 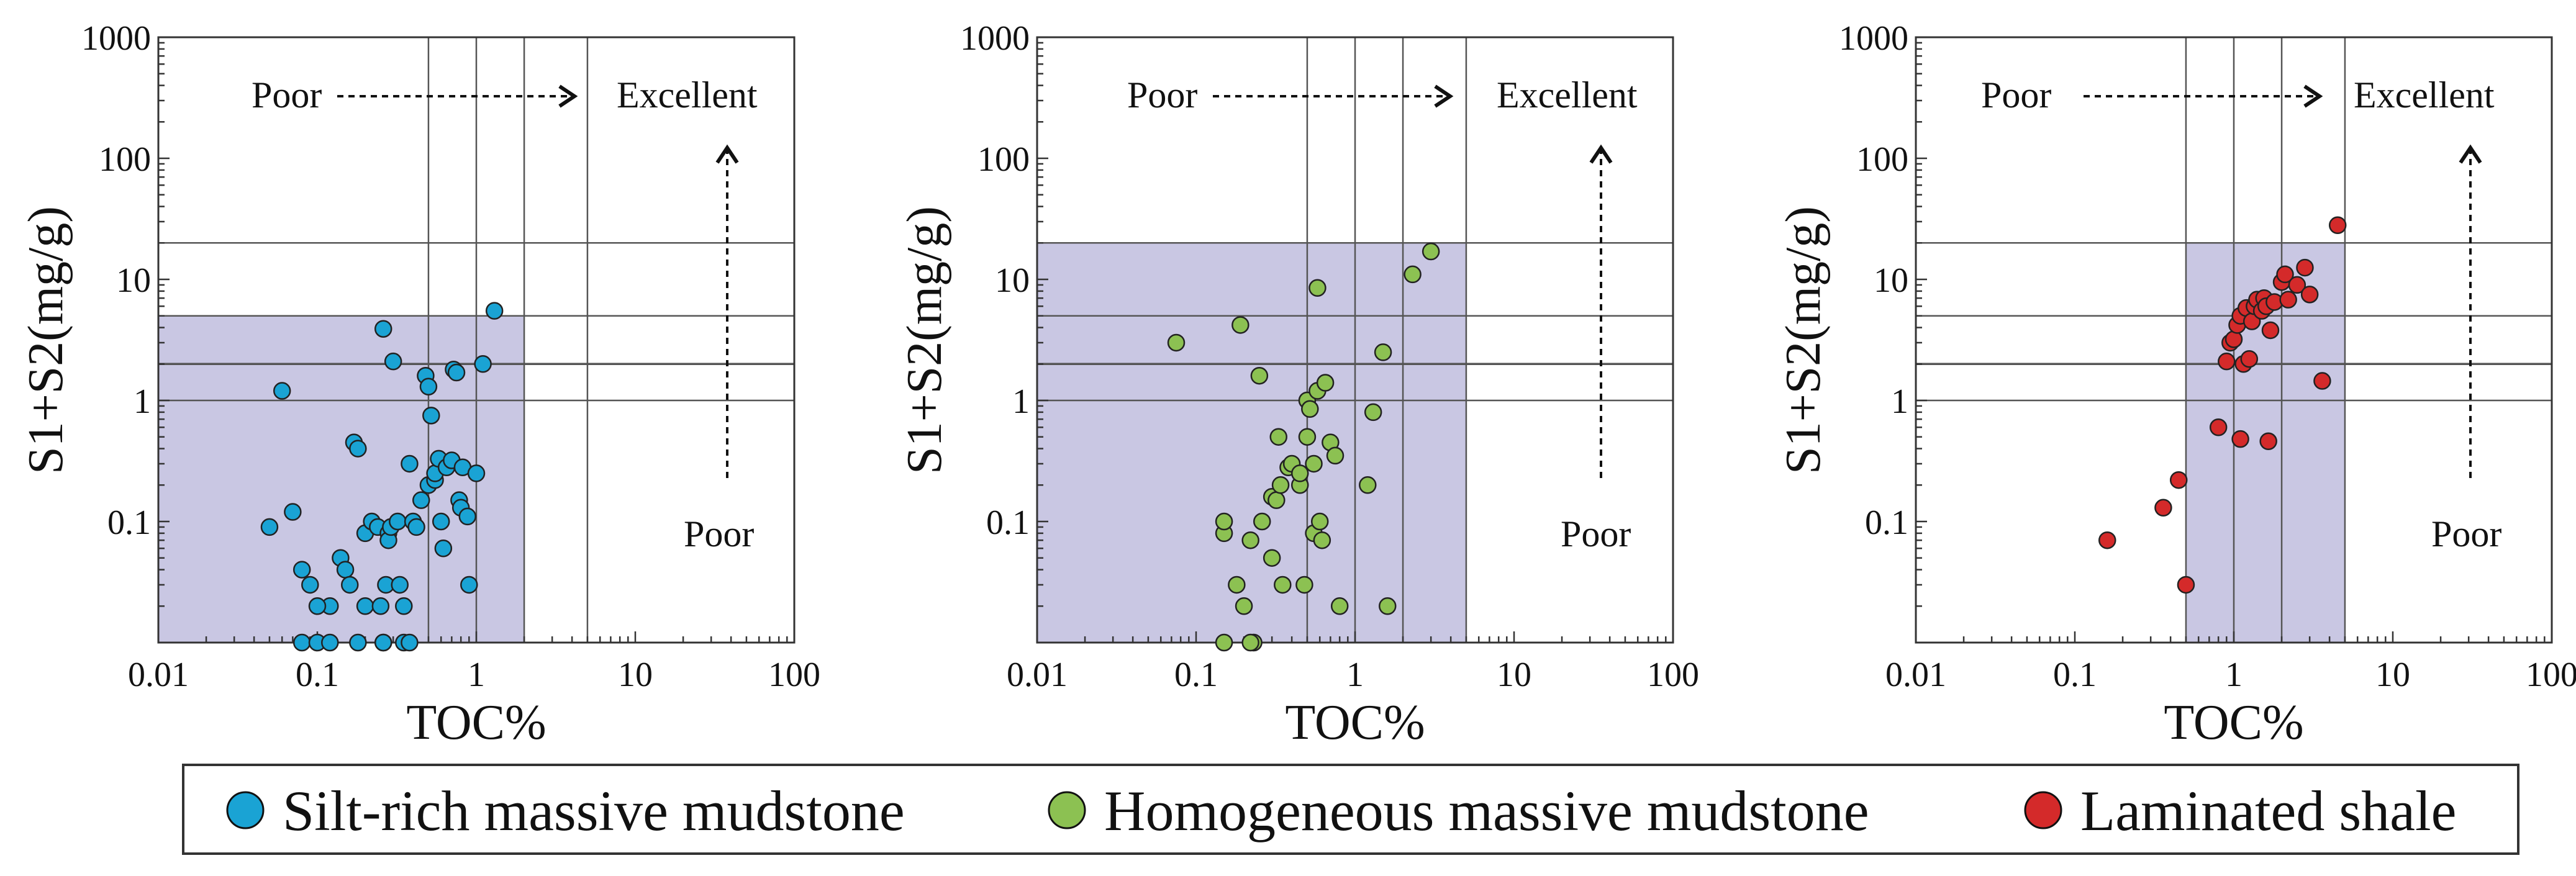 I want to click on legend-label-homogeneous: Homogeneous massive mudstone, so click(x=1486, y=810).